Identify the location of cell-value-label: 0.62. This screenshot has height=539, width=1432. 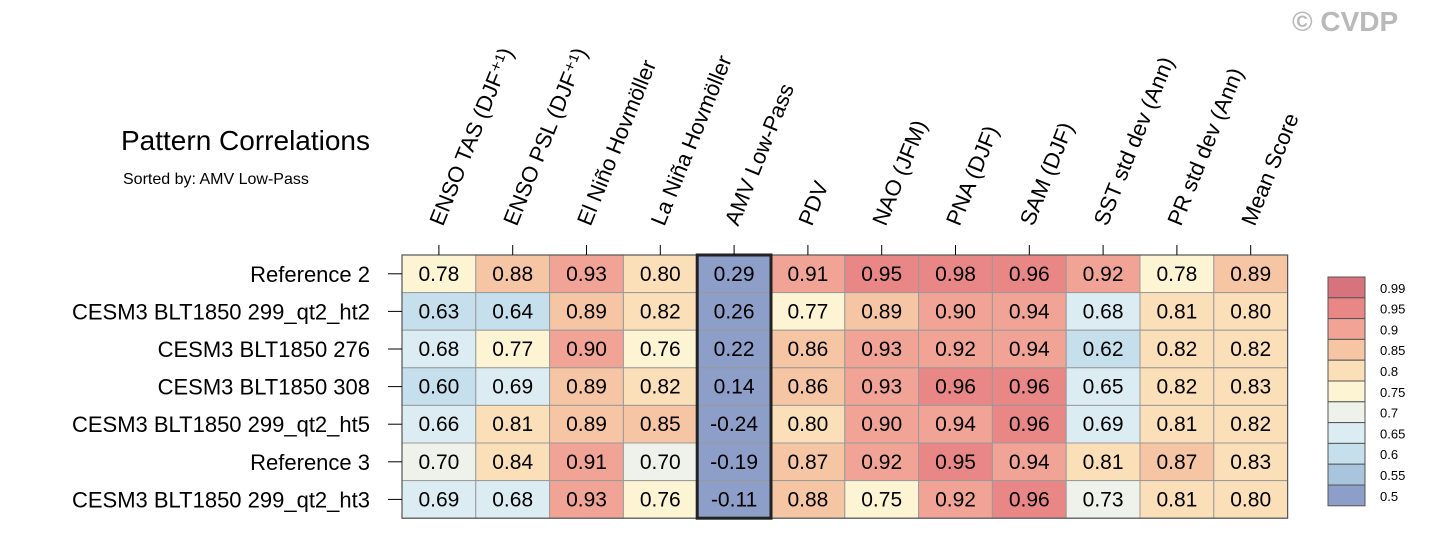
(1103, 349).